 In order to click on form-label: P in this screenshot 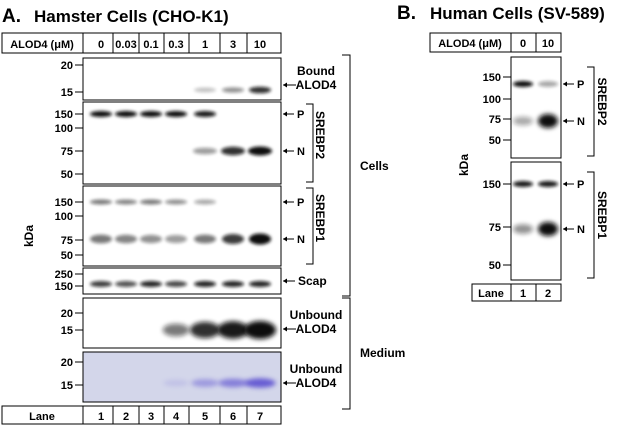, I will do `click(300, 203)`.